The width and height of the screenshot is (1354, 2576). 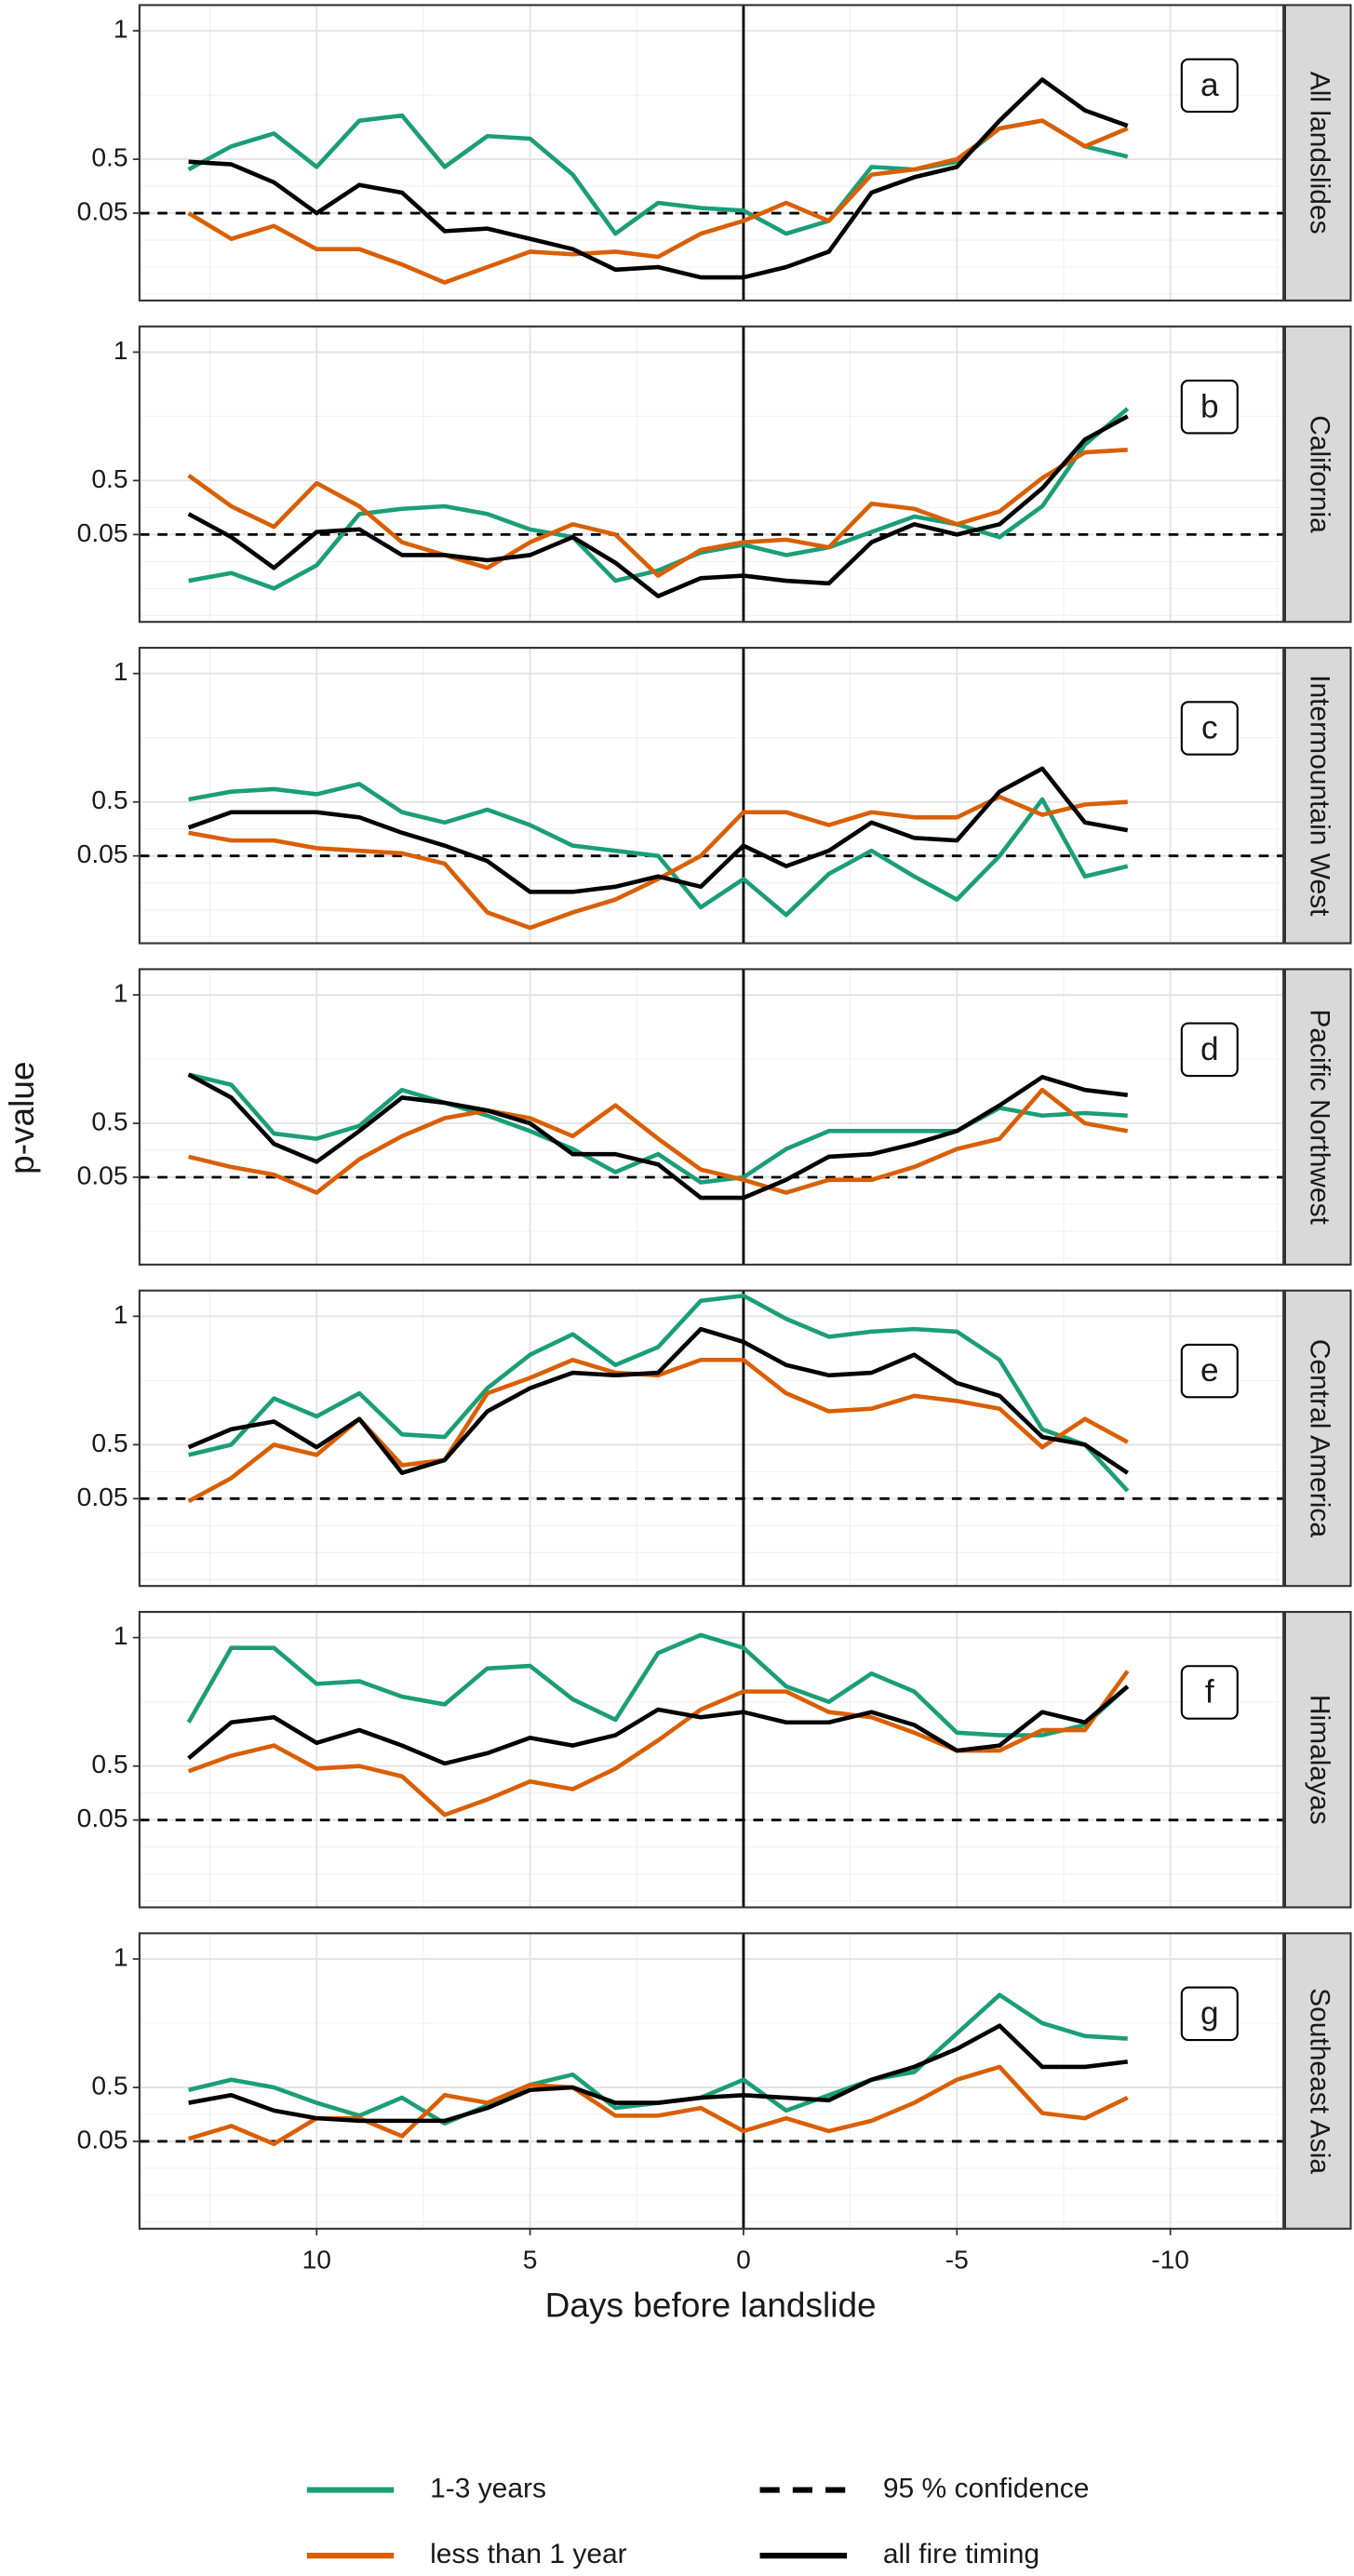 I want to click on strip-label: Southeast Asia, so click(x=1319, y=2081).